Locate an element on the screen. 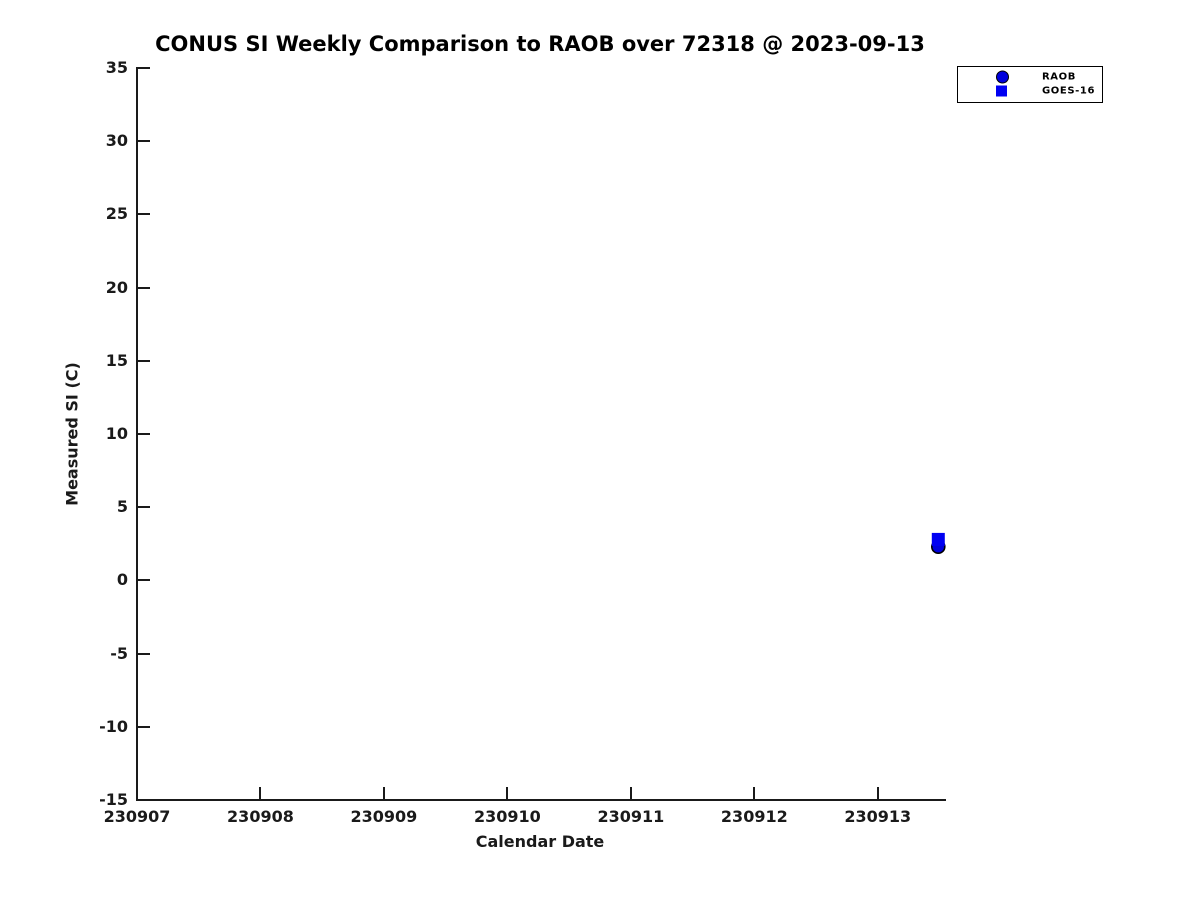 The width and height of the screenshot is (1200, 900). x-tick-label: 230908 is located at coordinates (260, 816).